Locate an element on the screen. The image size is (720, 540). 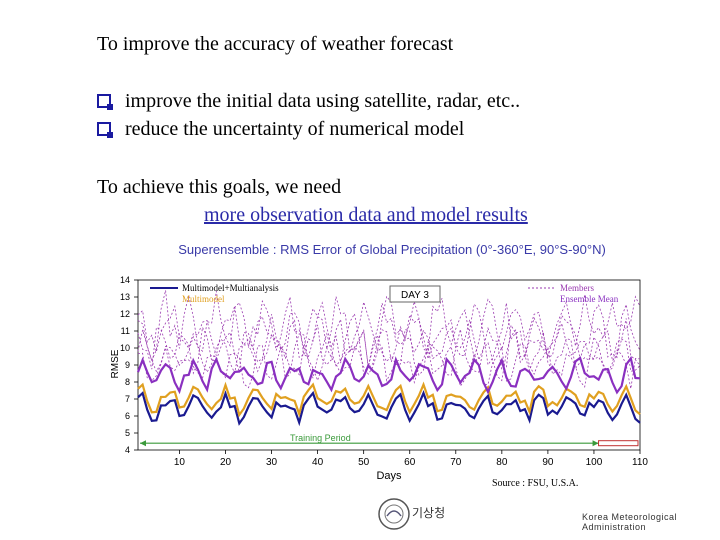
series-line-ensemble-mean is located at coordinates (388, 375).